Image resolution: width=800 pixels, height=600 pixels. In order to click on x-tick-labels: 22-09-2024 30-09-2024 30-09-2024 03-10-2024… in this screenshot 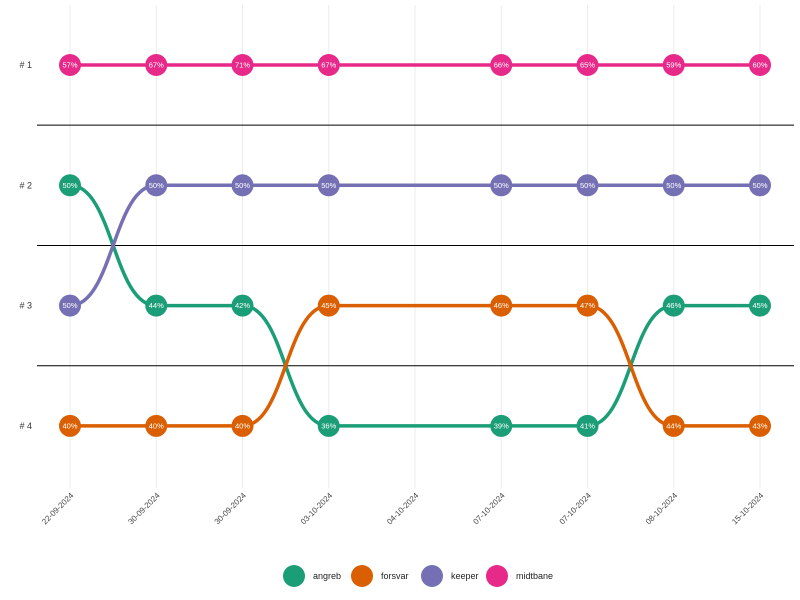, I will do `click(403, 509)`.